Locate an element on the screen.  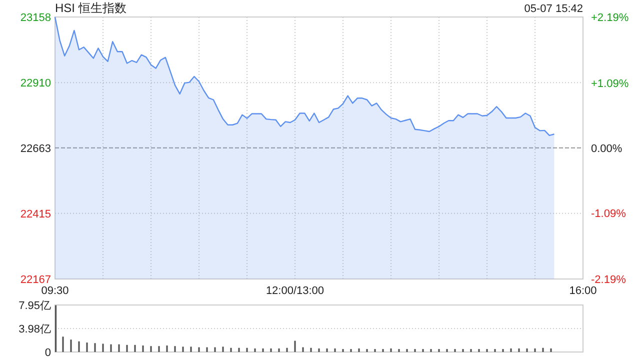
y2-tick-label: -1.09% is located at coordinates (608, 214).